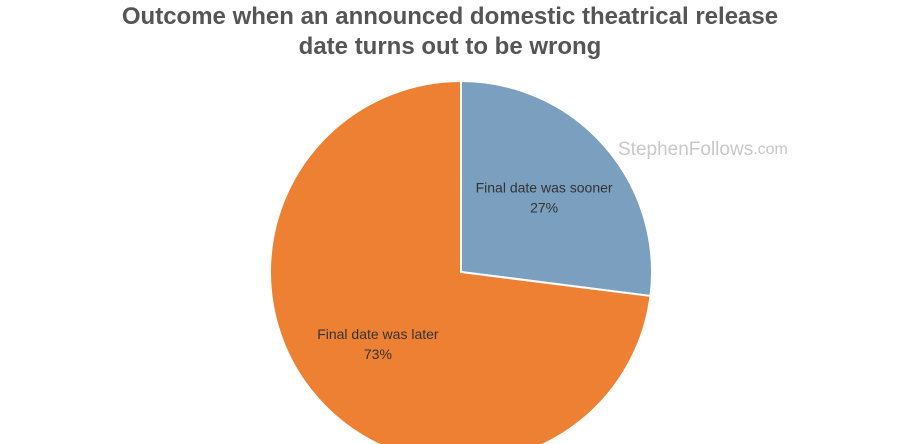 Image resolution: width=900 pixels, height=444 pixels. I want to click on watermark-name: StephenFollows, so click(685, 149).